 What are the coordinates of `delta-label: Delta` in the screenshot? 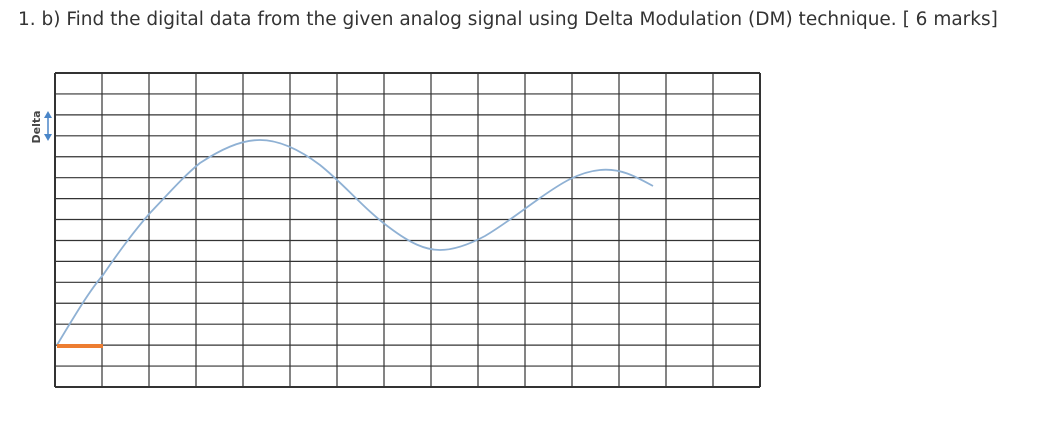 It's located at (36, 126).